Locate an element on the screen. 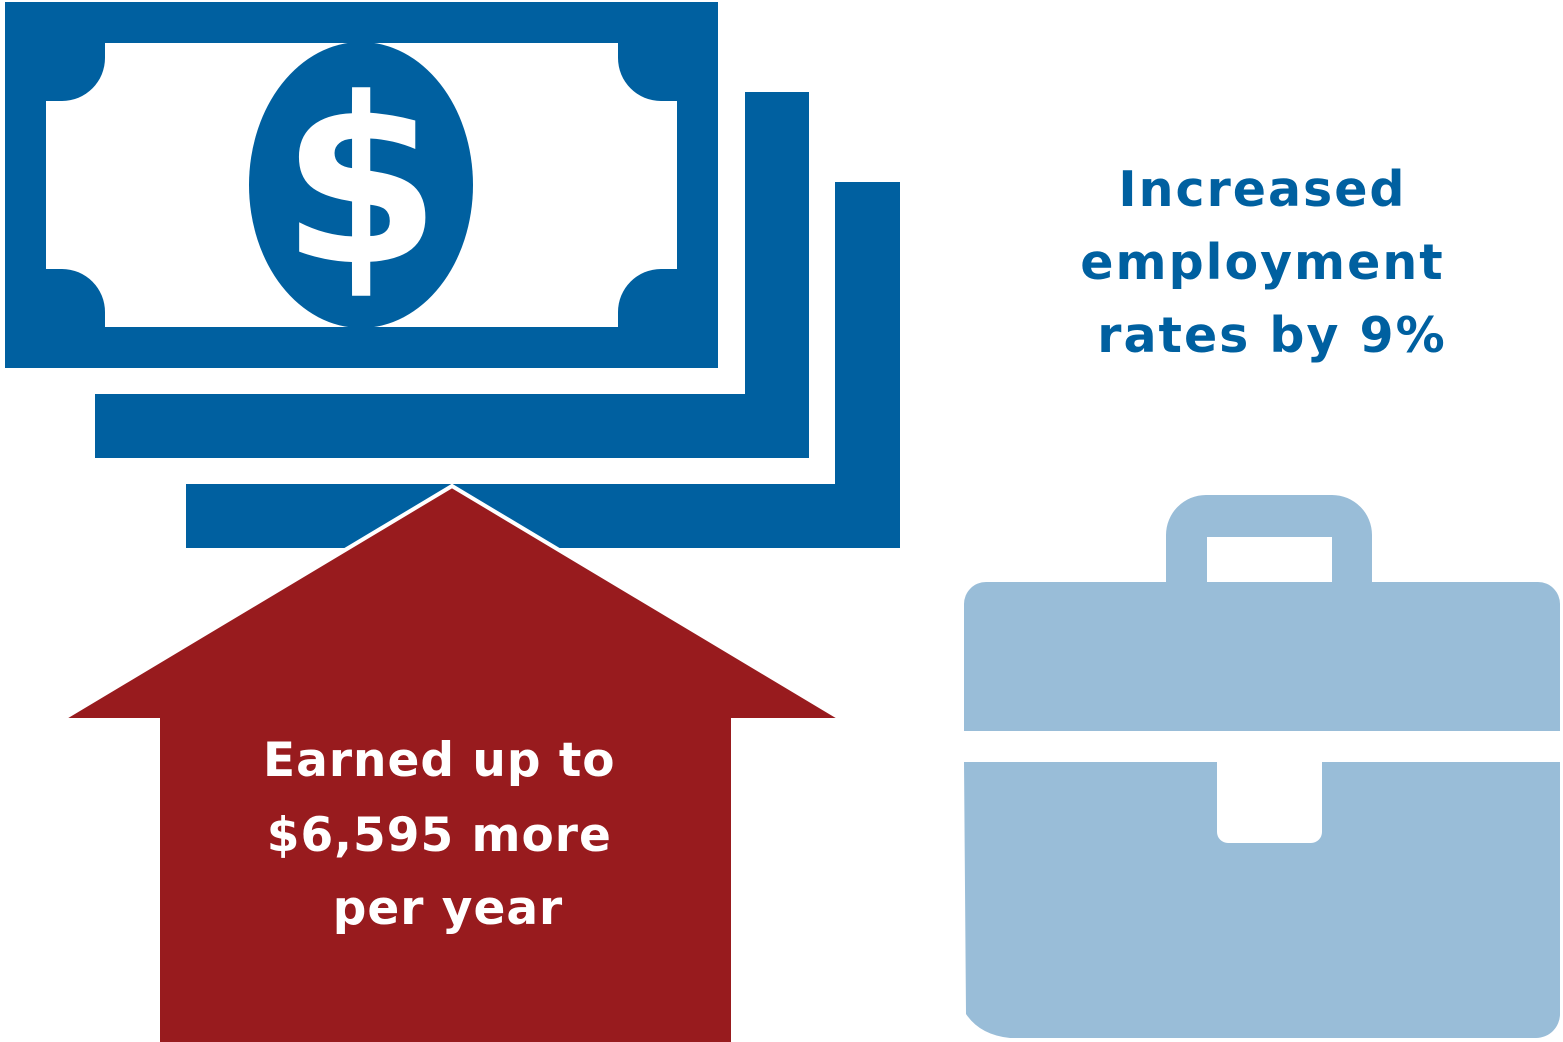 The image size is (1563, 1042). employment-text: Increased employment rates by 9% is located at coordinates (1271, 262).